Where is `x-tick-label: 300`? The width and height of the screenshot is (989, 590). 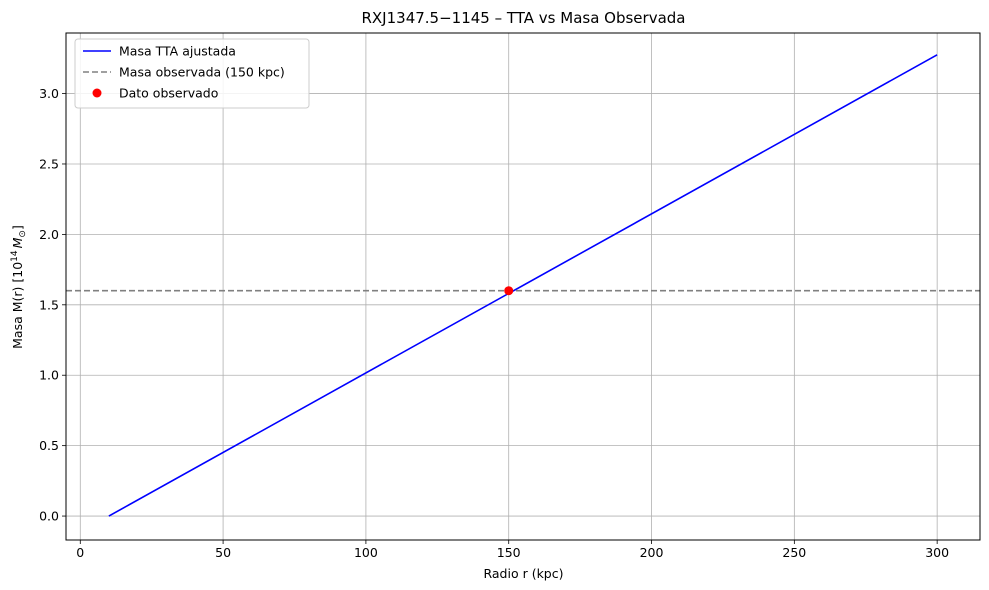
x-tick-label: 300 is located at coordinates (937, 552).